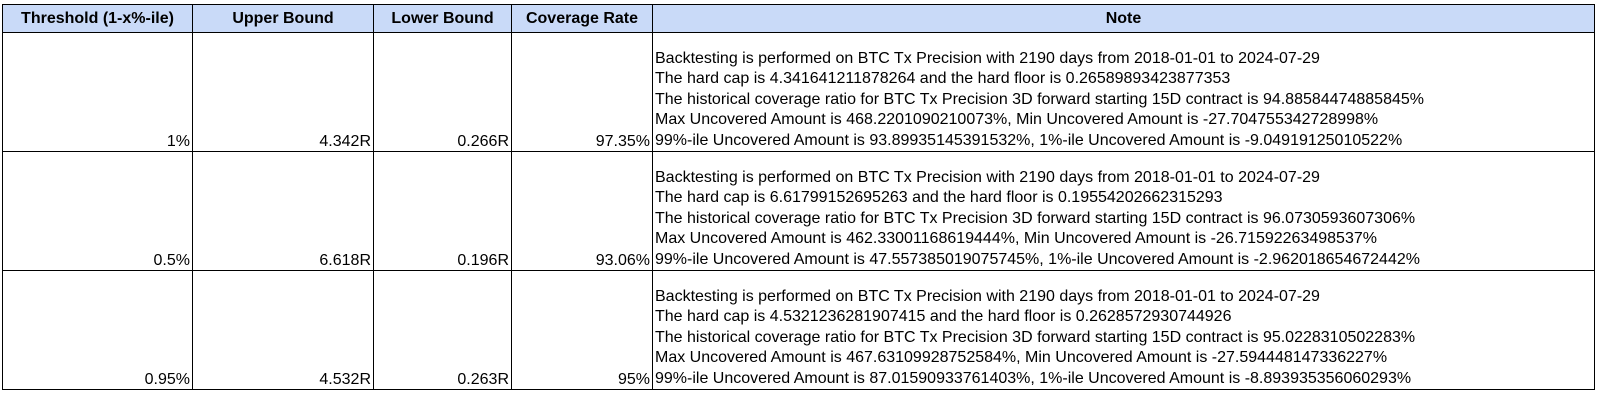 This screenshot has width=1600, height=400. I want to click on threshold-cell: 0.5%, so click(97, 211).